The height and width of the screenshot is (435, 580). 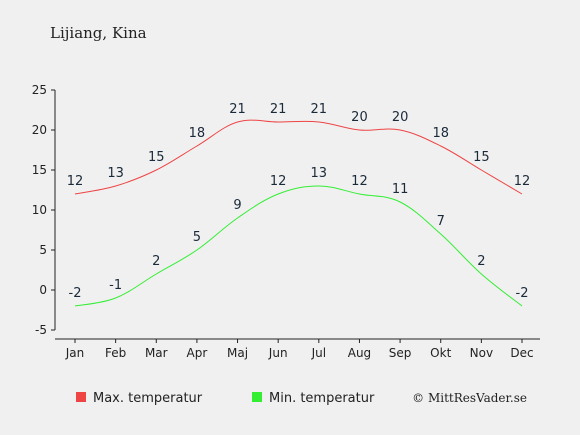 What do you see at coordinates (322, 398) in the screenshot?
I see `legend-label-min: Min. temperatur` at bounding box center [322, 398].